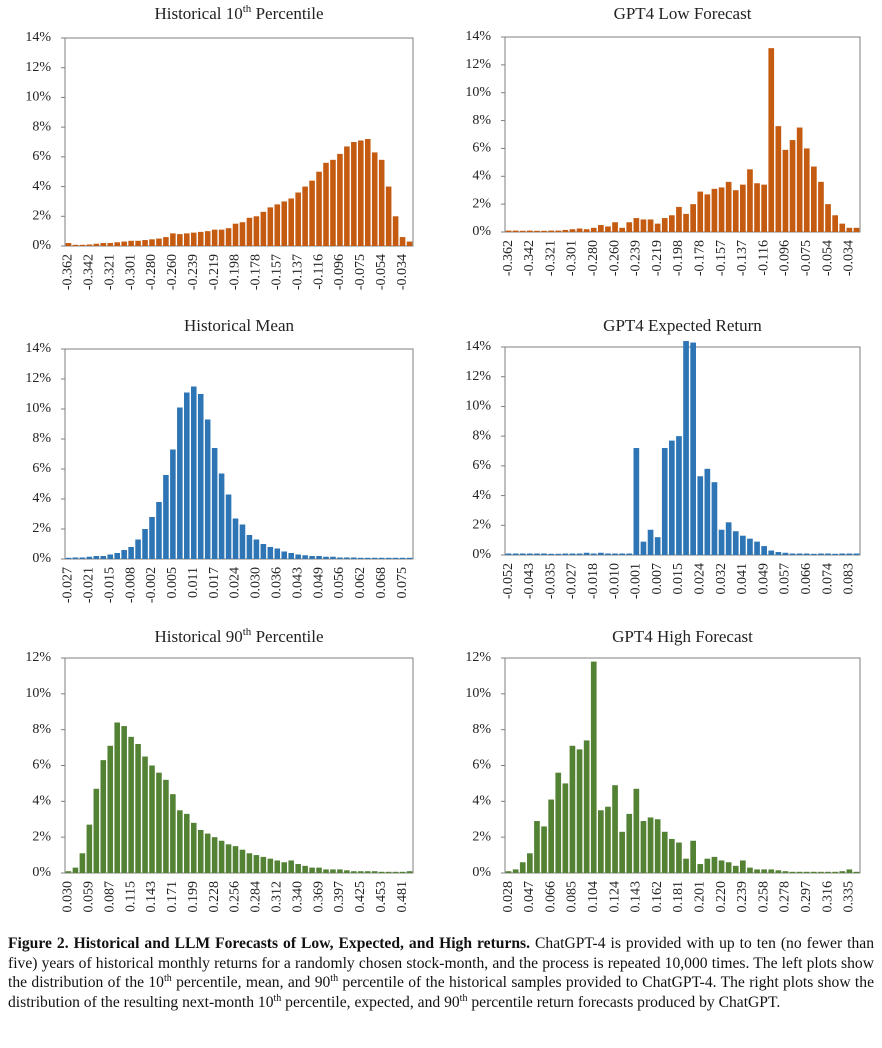 This screenshot has height=1048, width=882. Describe the element at coordinates (38, 37) in the screenshot. I see `y-tick-label: 14%` at that location.